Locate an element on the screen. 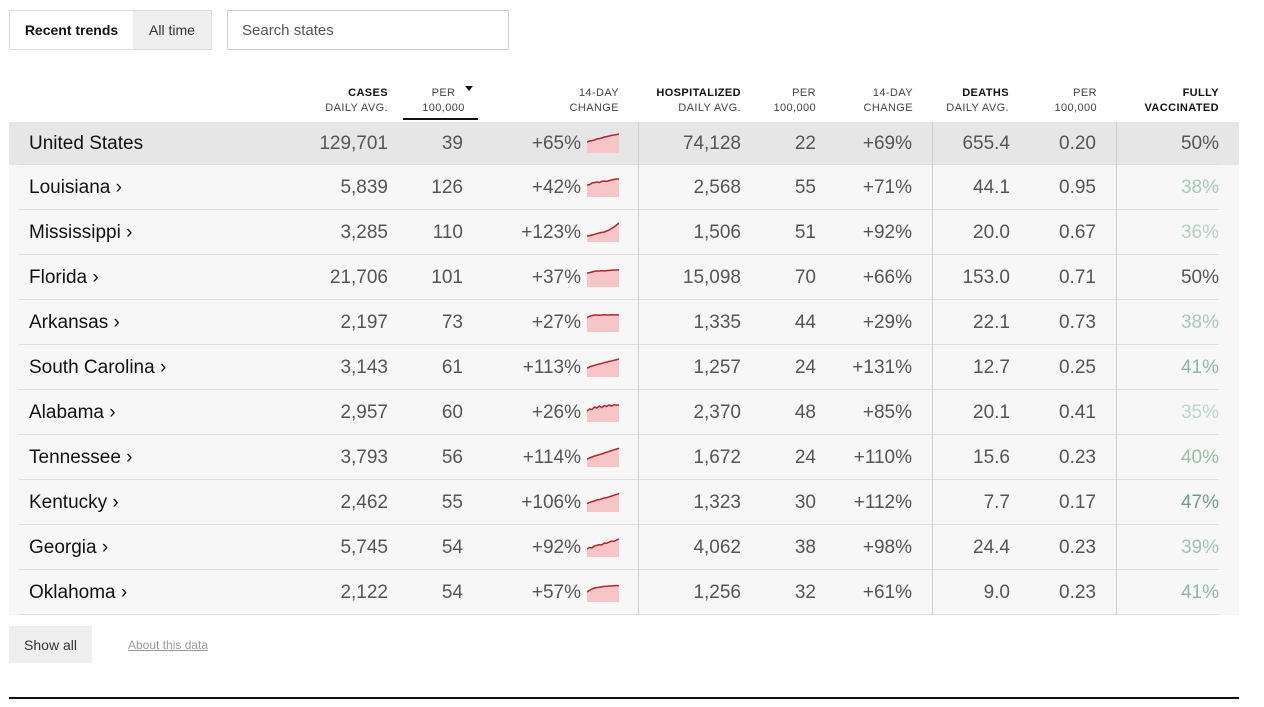 Image resolution: width=1264 pixels, height=707 pixels. cell-hosp-per: 30 is located at coordinates (805, 502).